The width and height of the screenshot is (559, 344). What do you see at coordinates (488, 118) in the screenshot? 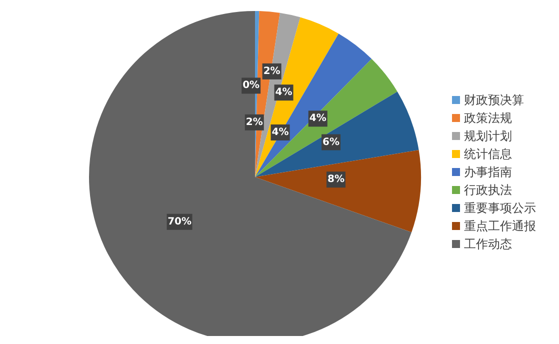
I see `legend-label: 政策法规` at bounding box center [488, 118].